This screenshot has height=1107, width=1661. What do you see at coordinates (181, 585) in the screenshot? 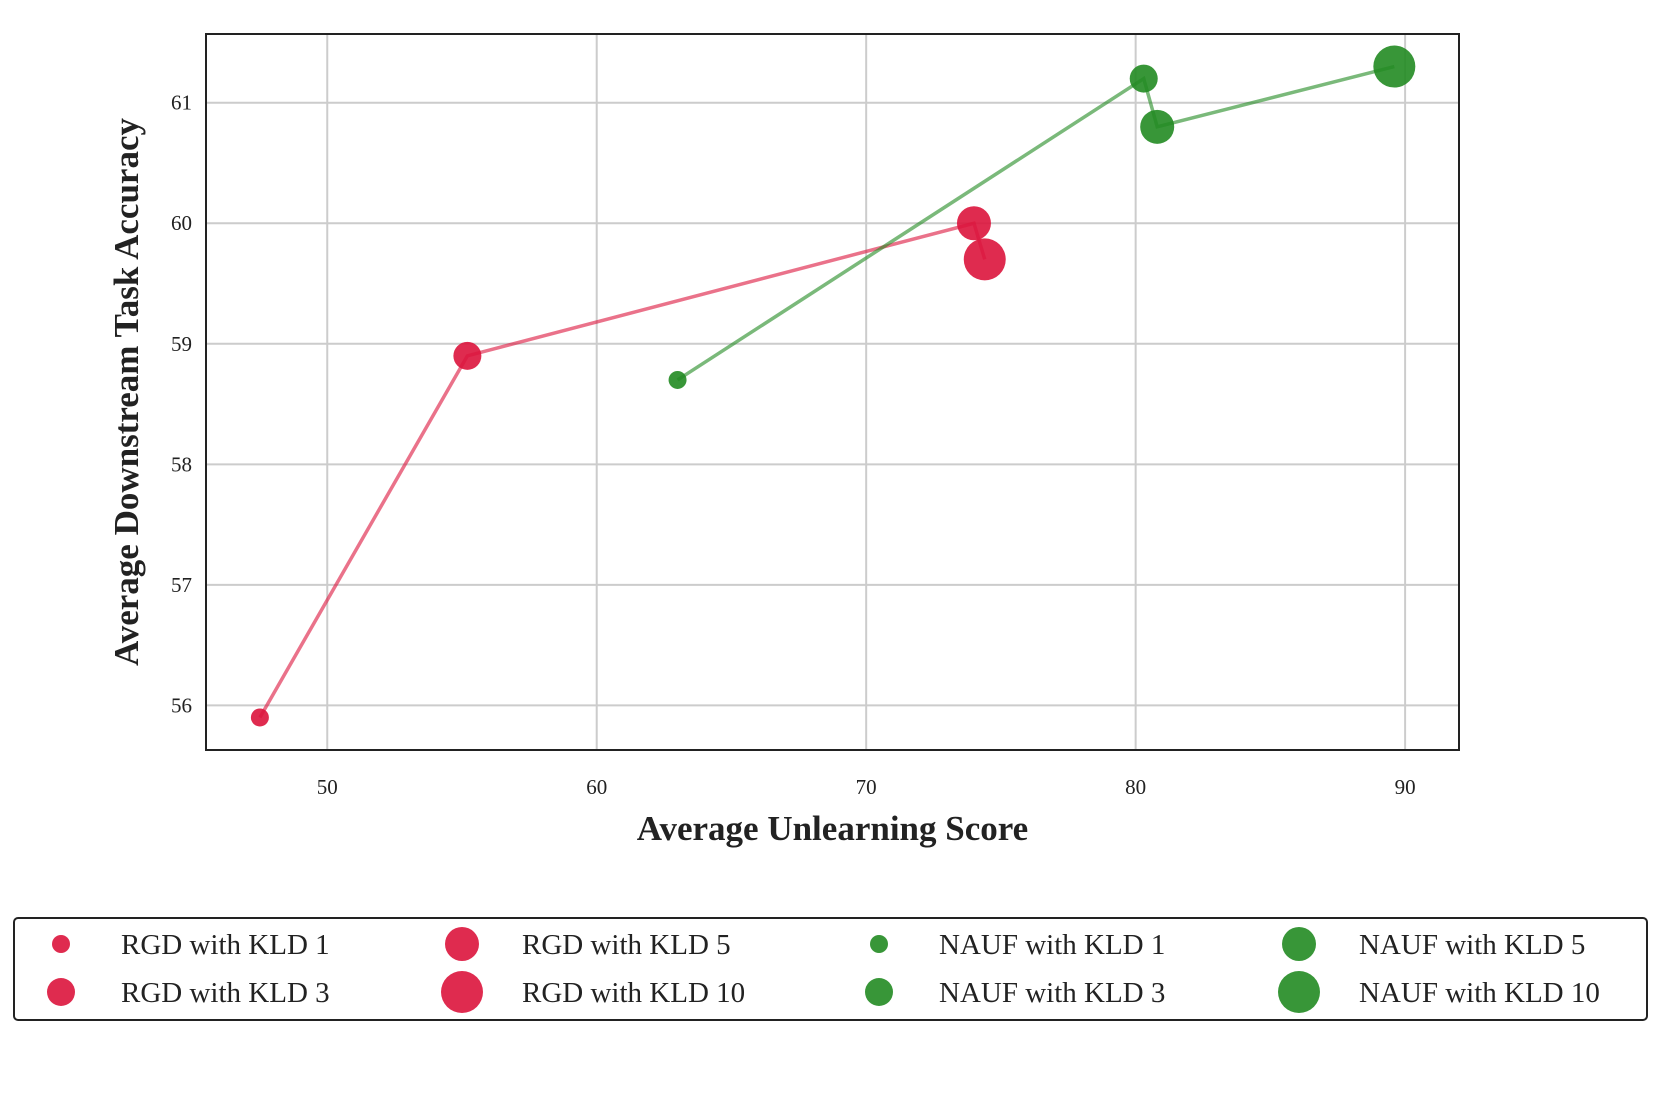
I see `y-tick-label: 57` at bounding box center [181, 585].